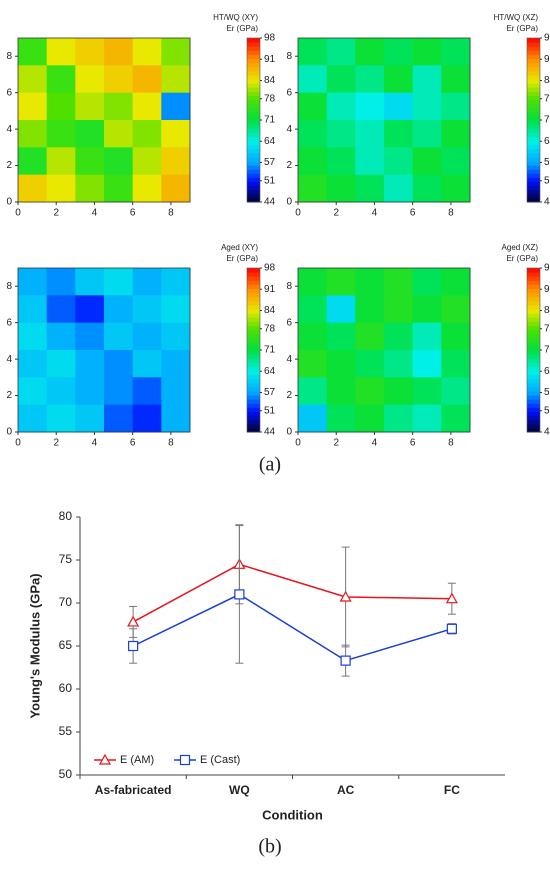  Describe the element at coordinates (9, 432) in the screenshot. I see `y-tick-label: 0` at that location.